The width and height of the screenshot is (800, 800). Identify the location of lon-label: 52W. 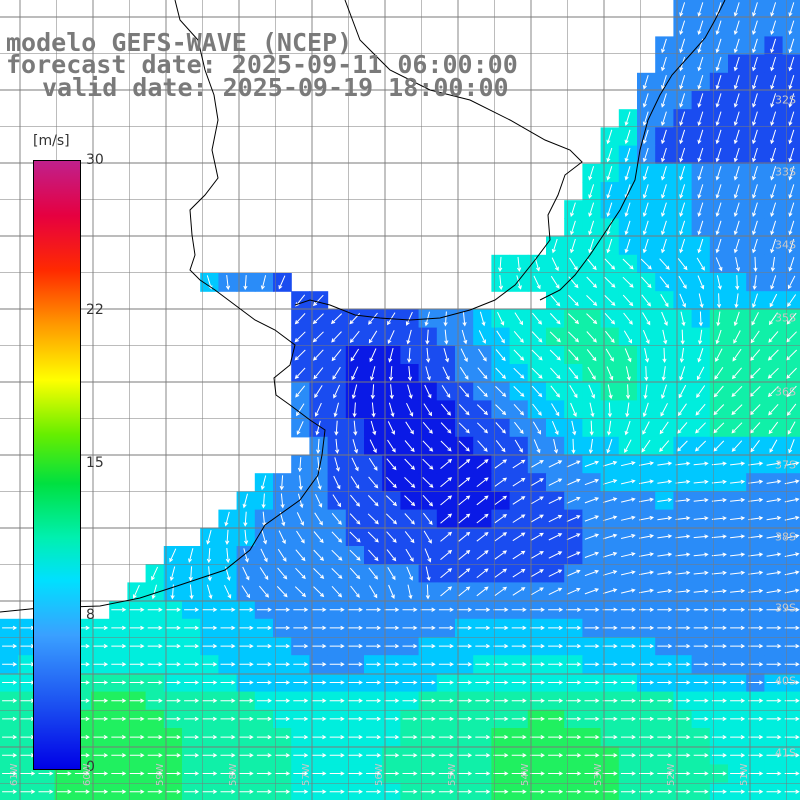
(671, 774).